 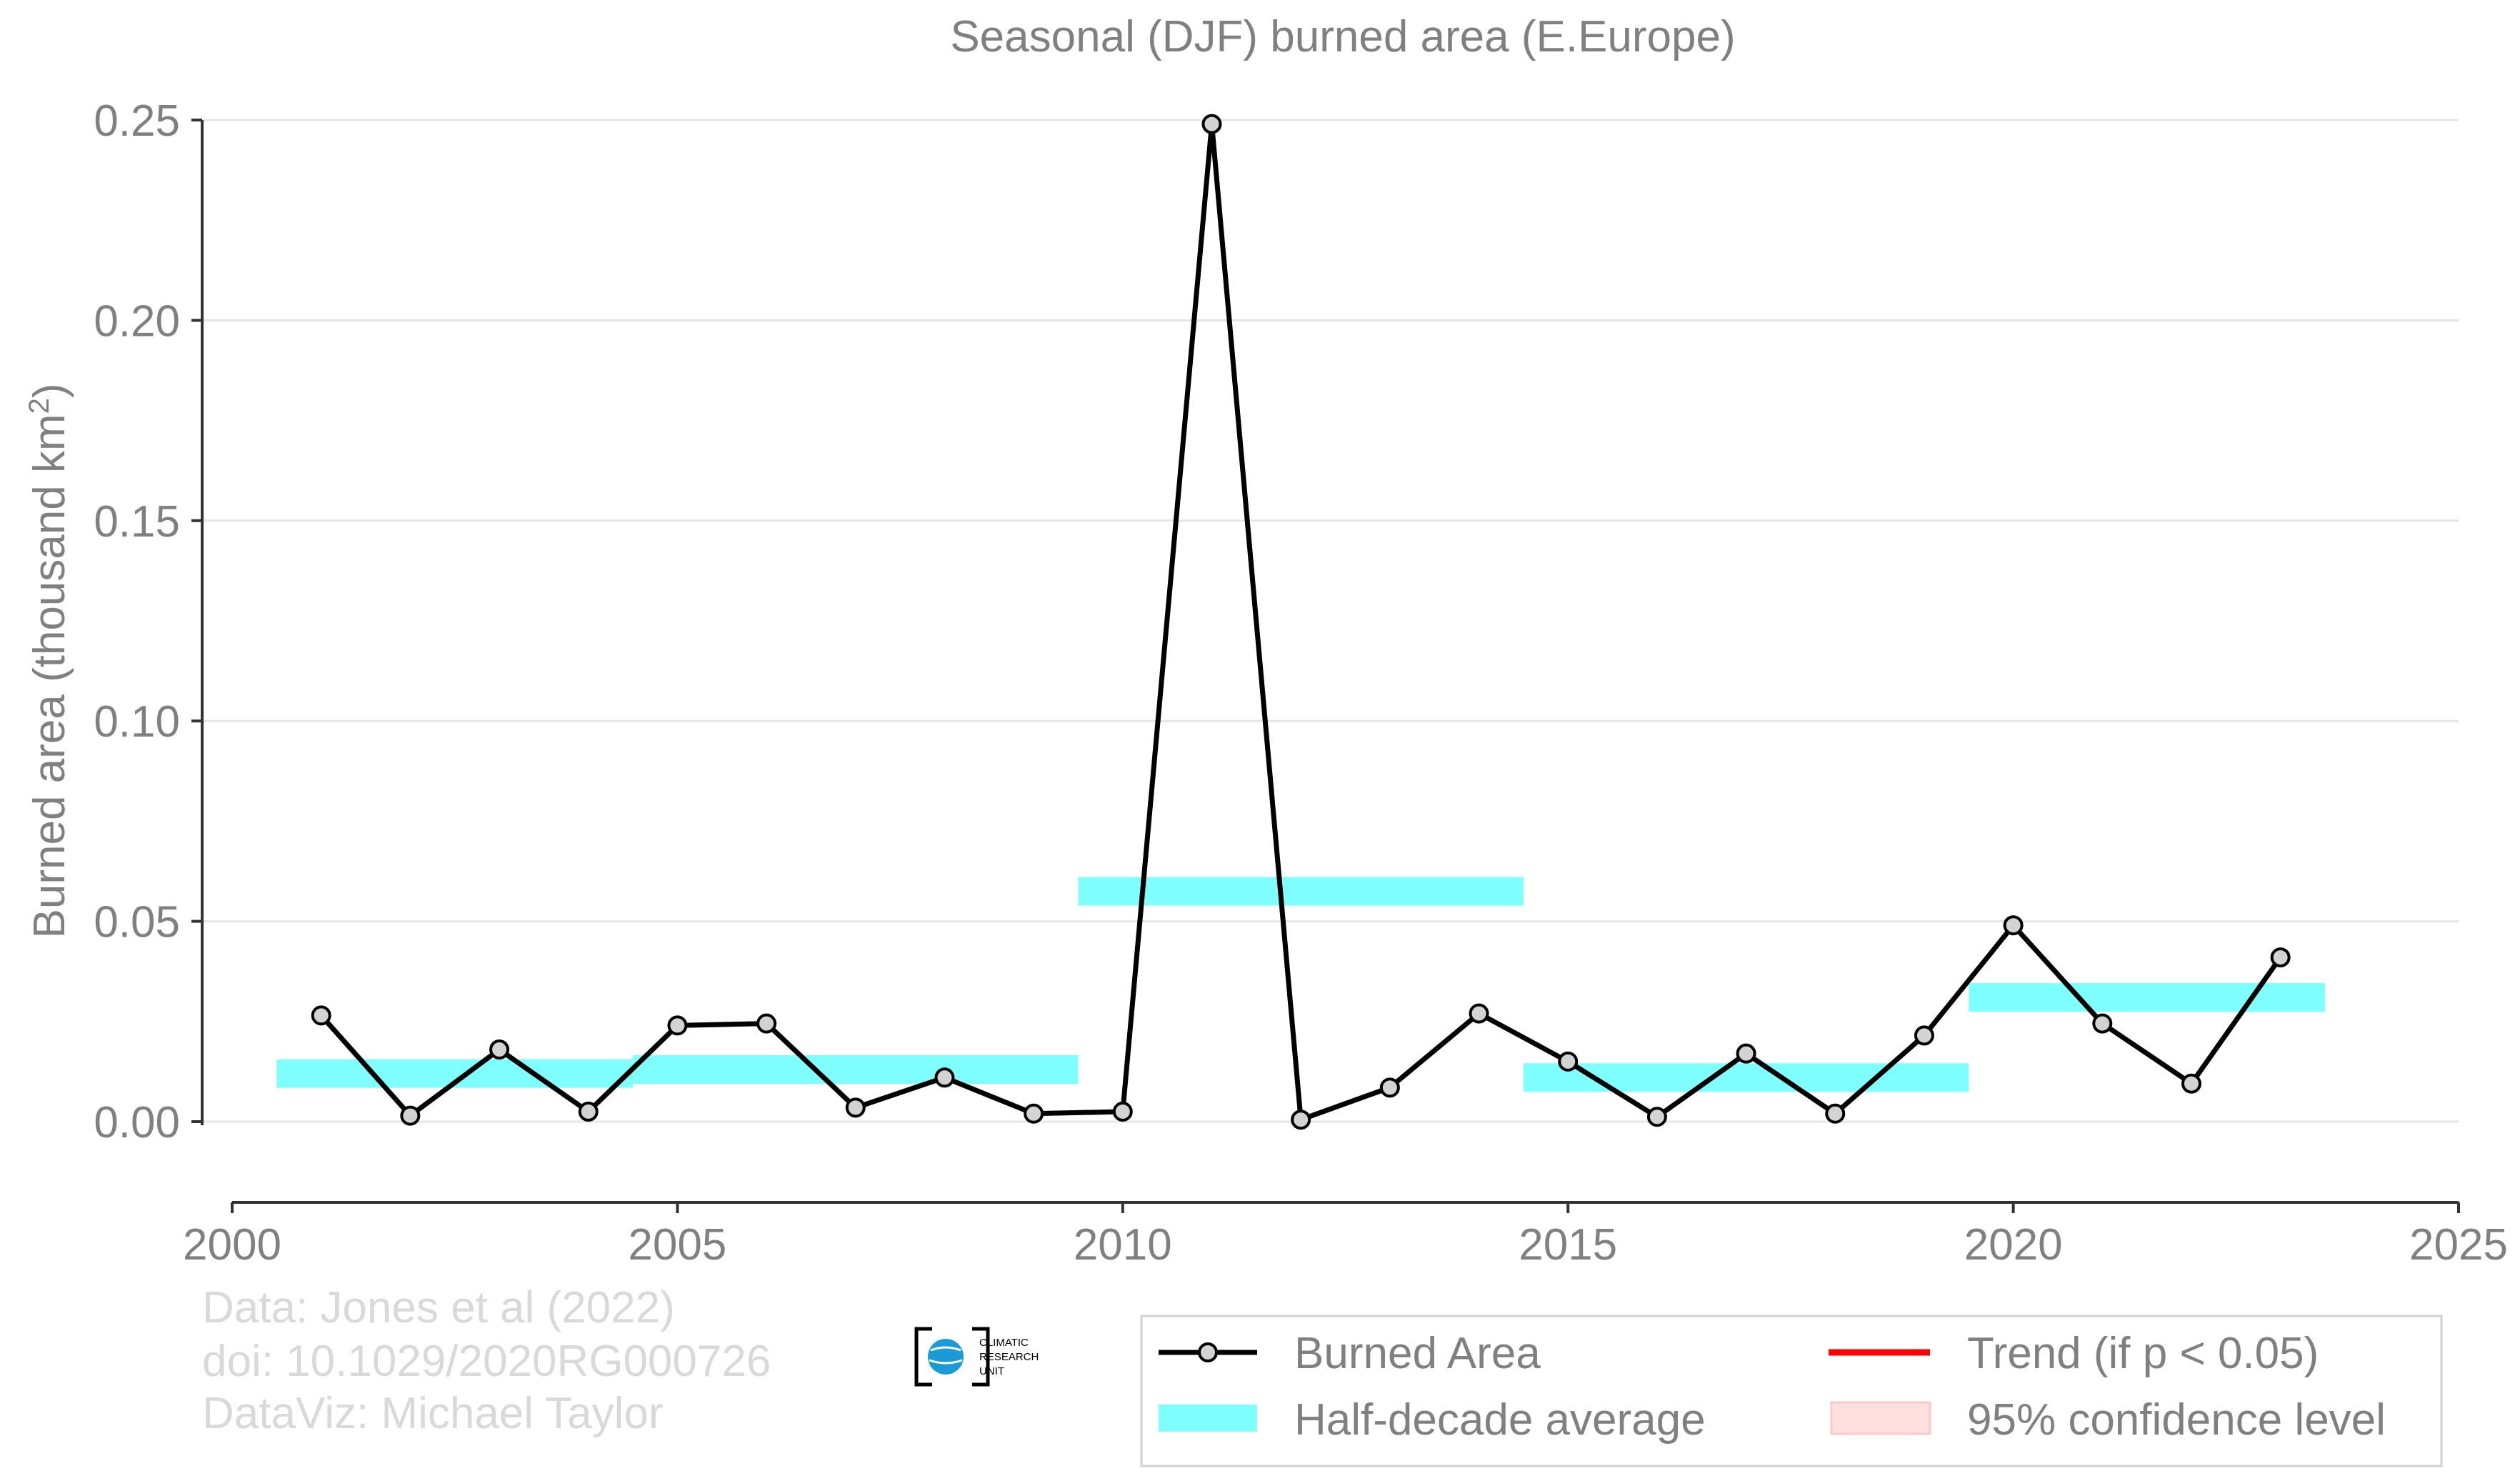 I want to click on legend-box, so click(x=1791, y=1391).